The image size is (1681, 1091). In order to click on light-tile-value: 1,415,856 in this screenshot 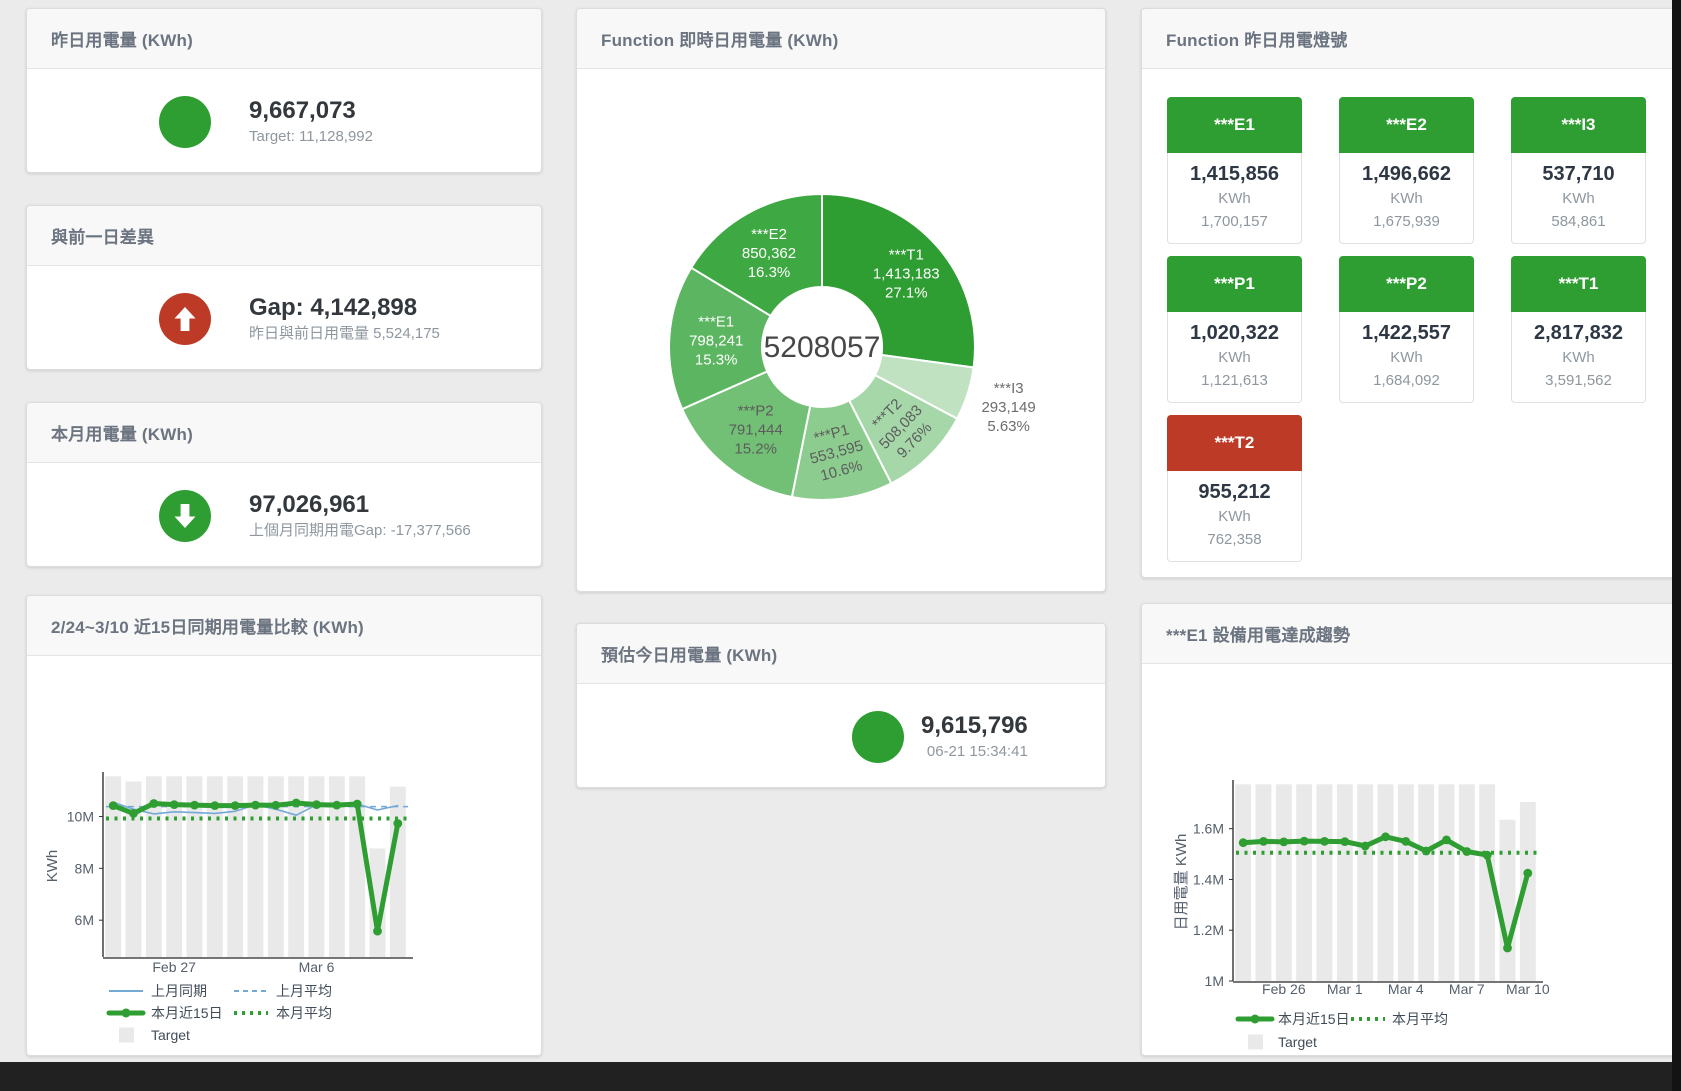, I will do `click(1234, 174)`.